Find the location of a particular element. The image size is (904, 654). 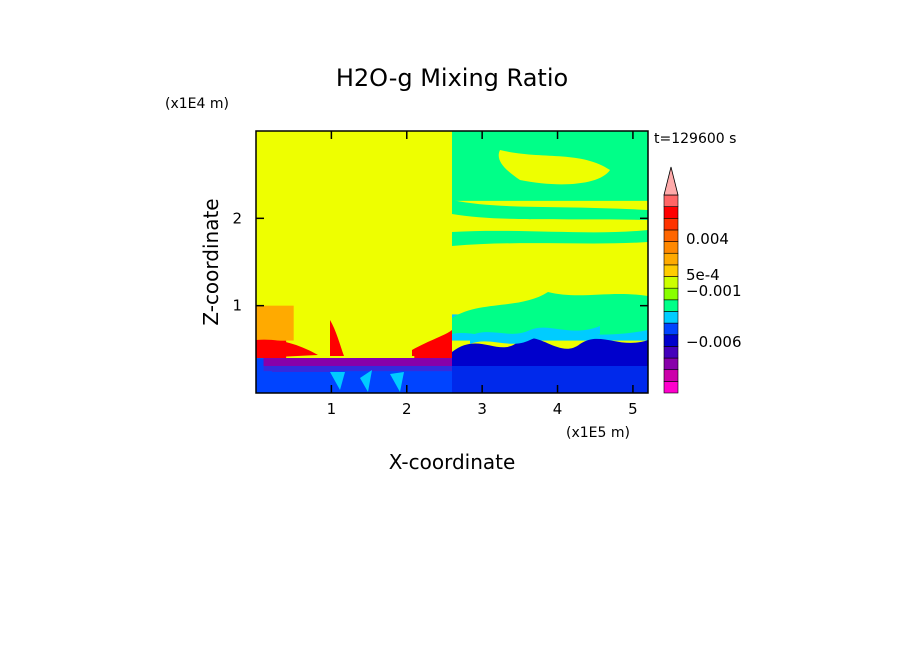

colorbar: 0.004 5e-4−0.001 −0.006 is located at coordinates (702, 280).